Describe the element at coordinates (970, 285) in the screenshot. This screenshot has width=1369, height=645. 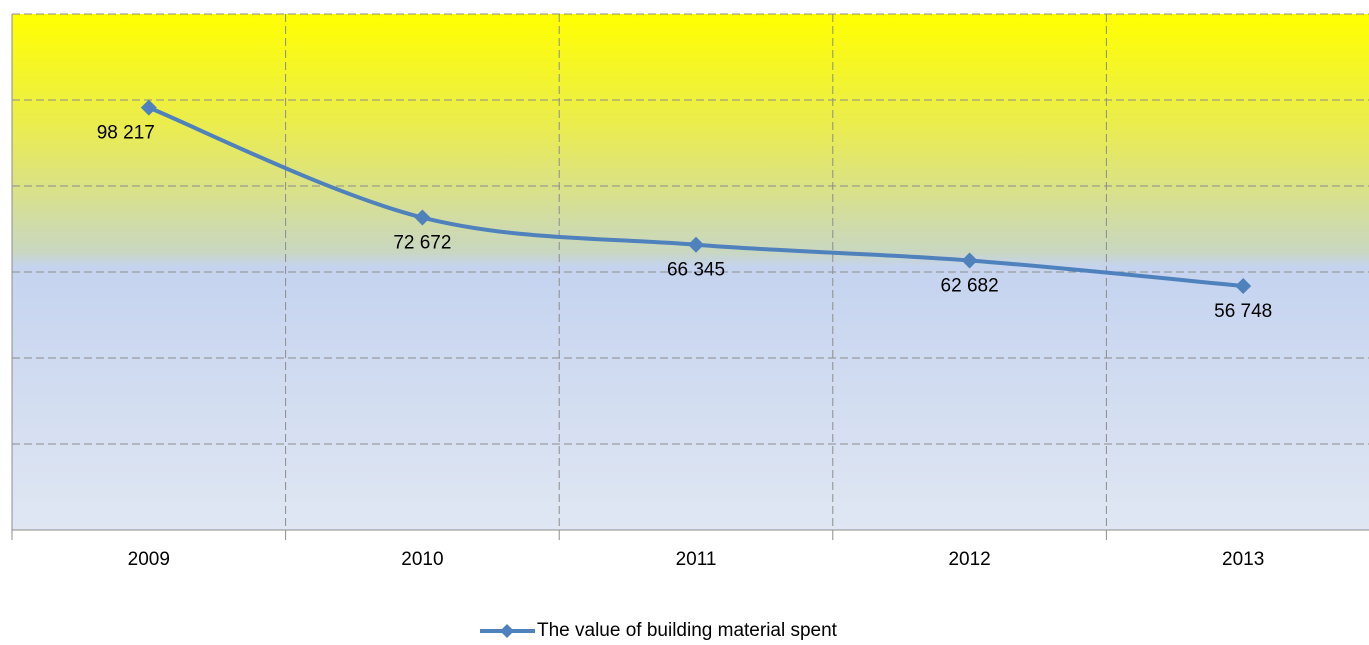
I see `data-label: 62 682` at that location.